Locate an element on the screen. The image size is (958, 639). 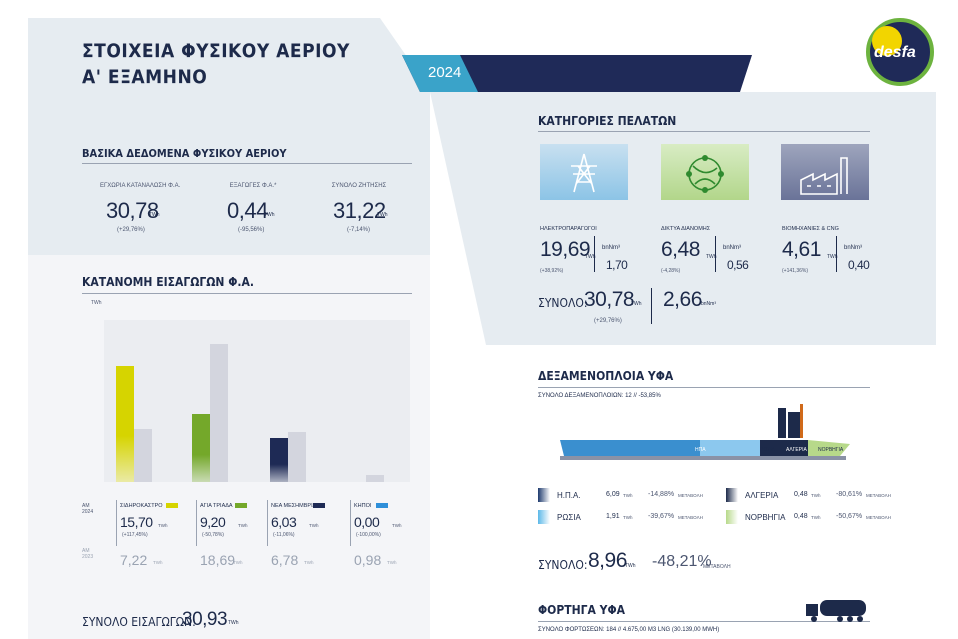
trucks-title: ΦΟΡΤΗΓΑ ΥΦΑ is located at coordinates (581, 610).